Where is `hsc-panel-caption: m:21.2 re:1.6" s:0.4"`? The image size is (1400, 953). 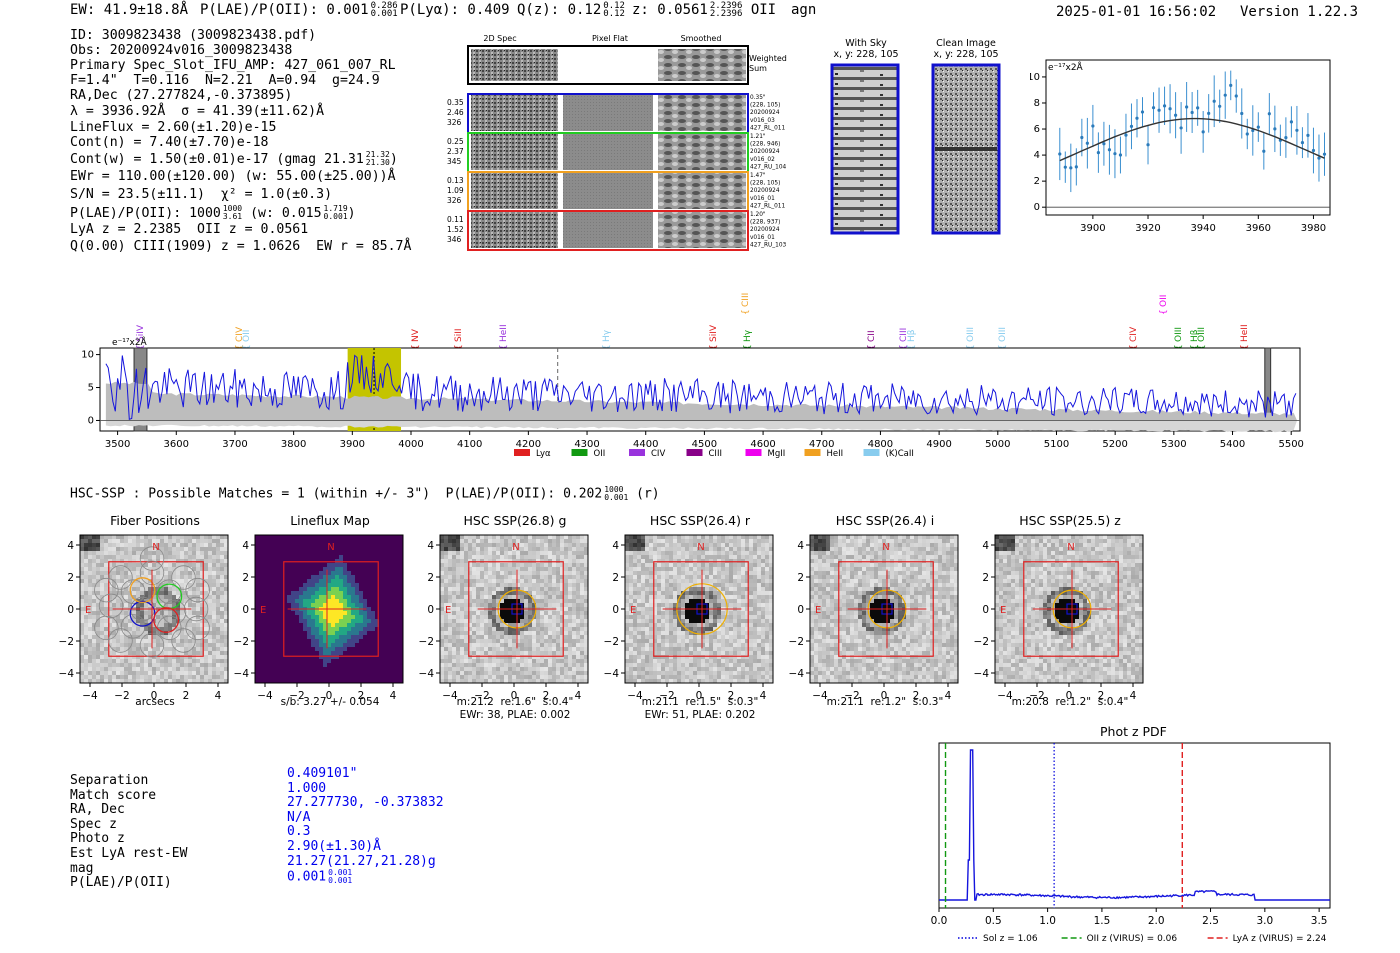
hsc-panel-caption: m:21.2 re:1.6" s:0.4" is located at coordinates (515, 702).